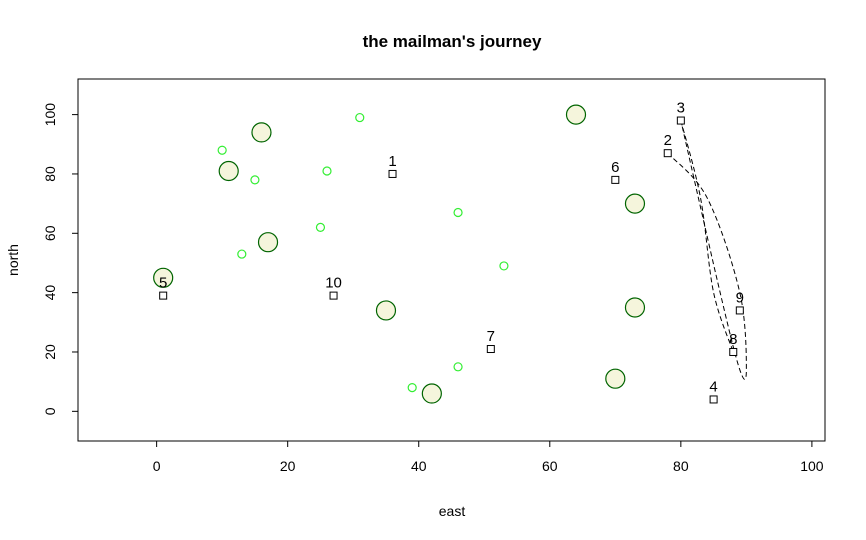 Image resolution: width=866 pixels, height=540 pixels. I want to click on y-tick-label: 60, so click(50, 233).